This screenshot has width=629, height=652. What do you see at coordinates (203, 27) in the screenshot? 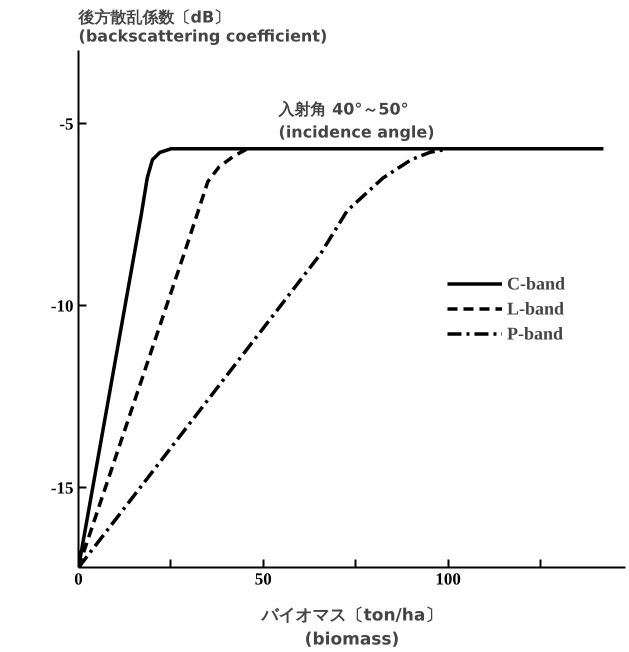
I see `y-axis-title: 後方散乱係数〔dB〕 (backscattering coefficient)` at bounding box center [203, 27].